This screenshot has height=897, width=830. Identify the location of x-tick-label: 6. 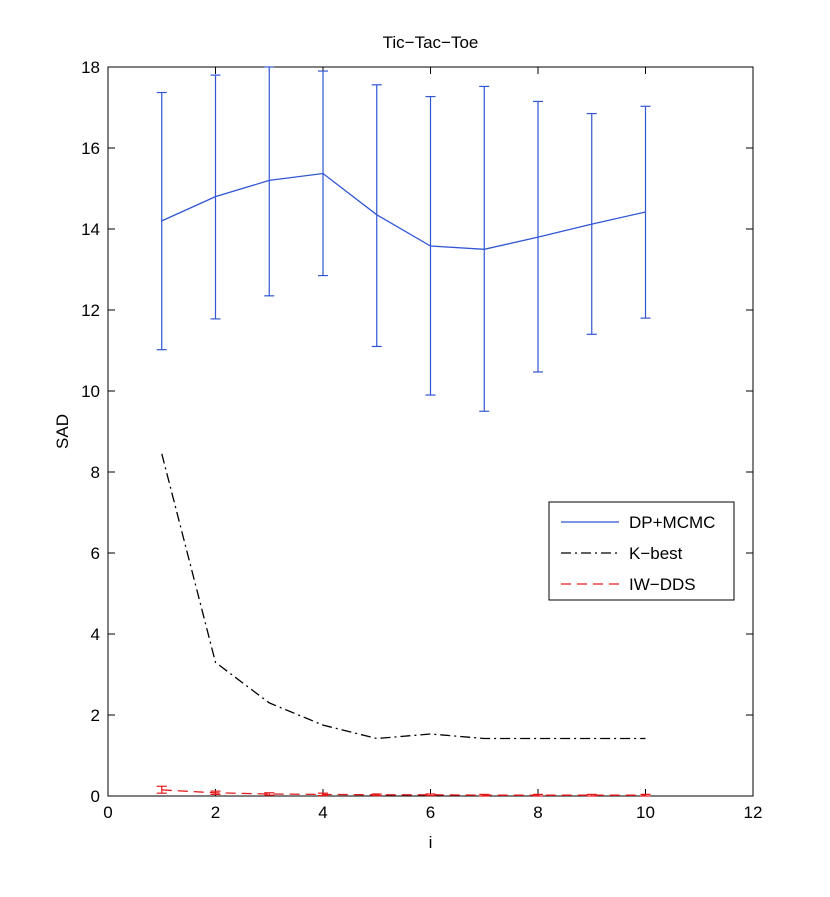
(430, 812).